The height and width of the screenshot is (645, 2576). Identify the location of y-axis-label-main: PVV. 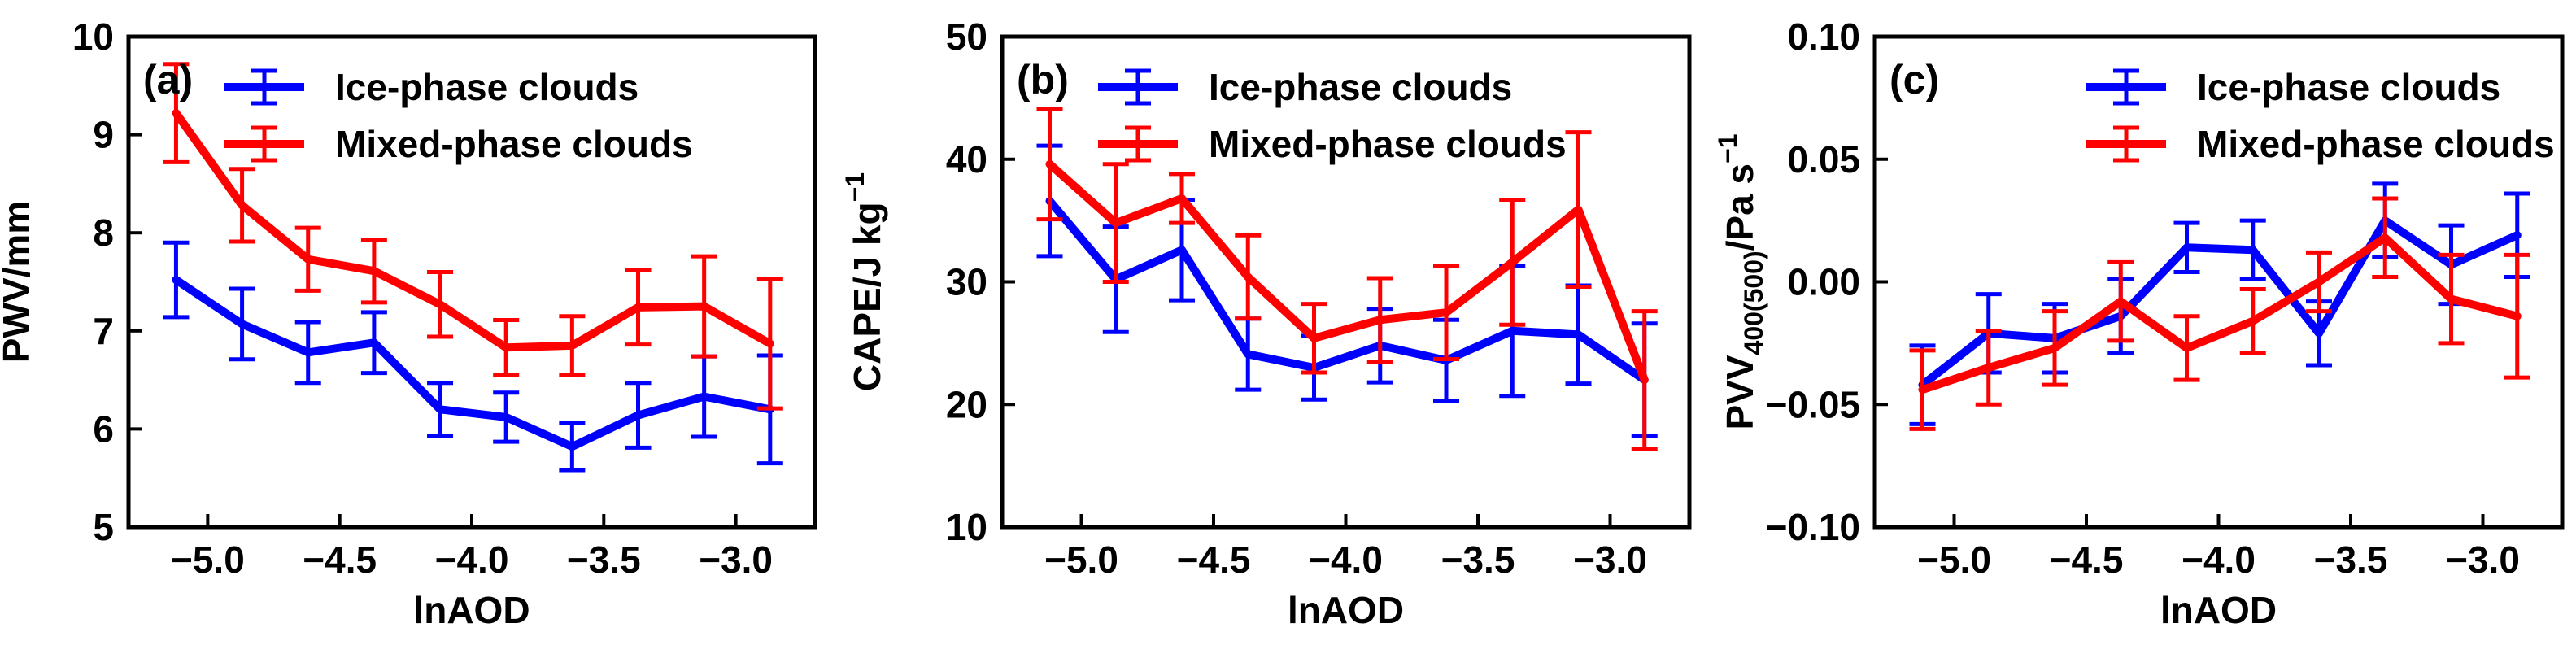
(1740, 392).